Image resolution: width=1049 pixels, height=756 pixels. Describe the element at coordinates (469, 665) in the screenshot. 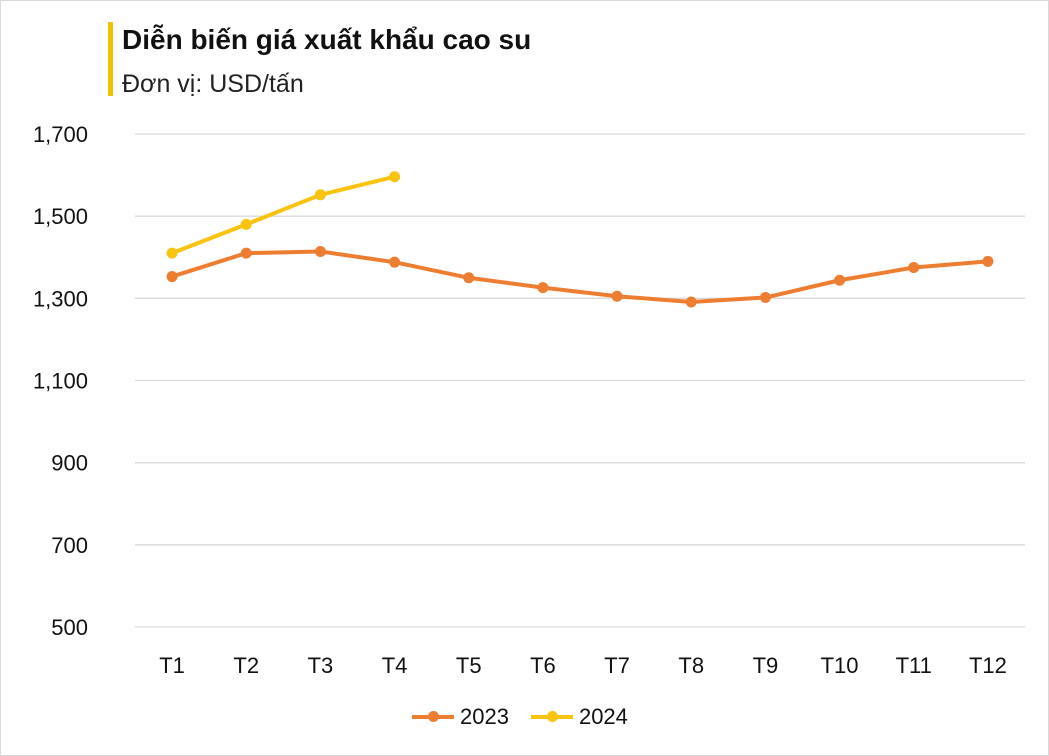

I see `x-tick-label: T5` at that location.